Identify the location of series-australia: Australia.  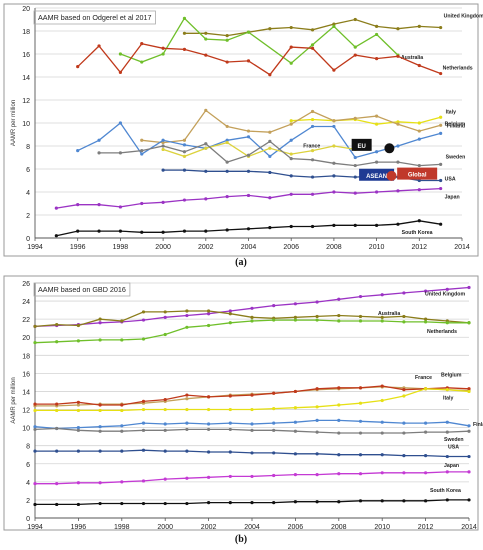
(270, 40).